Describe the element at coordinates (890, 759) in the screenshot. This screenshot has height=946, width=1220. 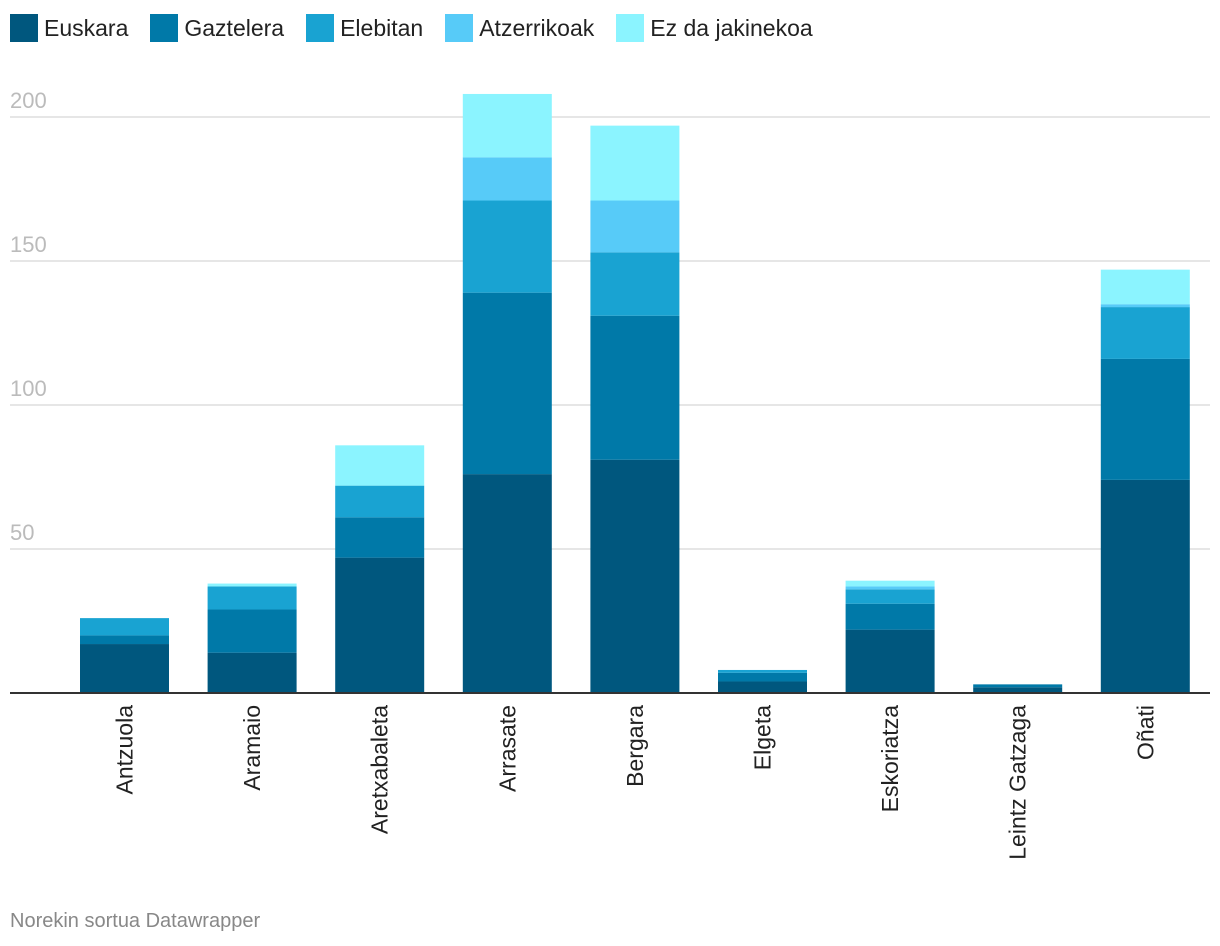
I see `x-tick-label: Eskoriatza` at that location.